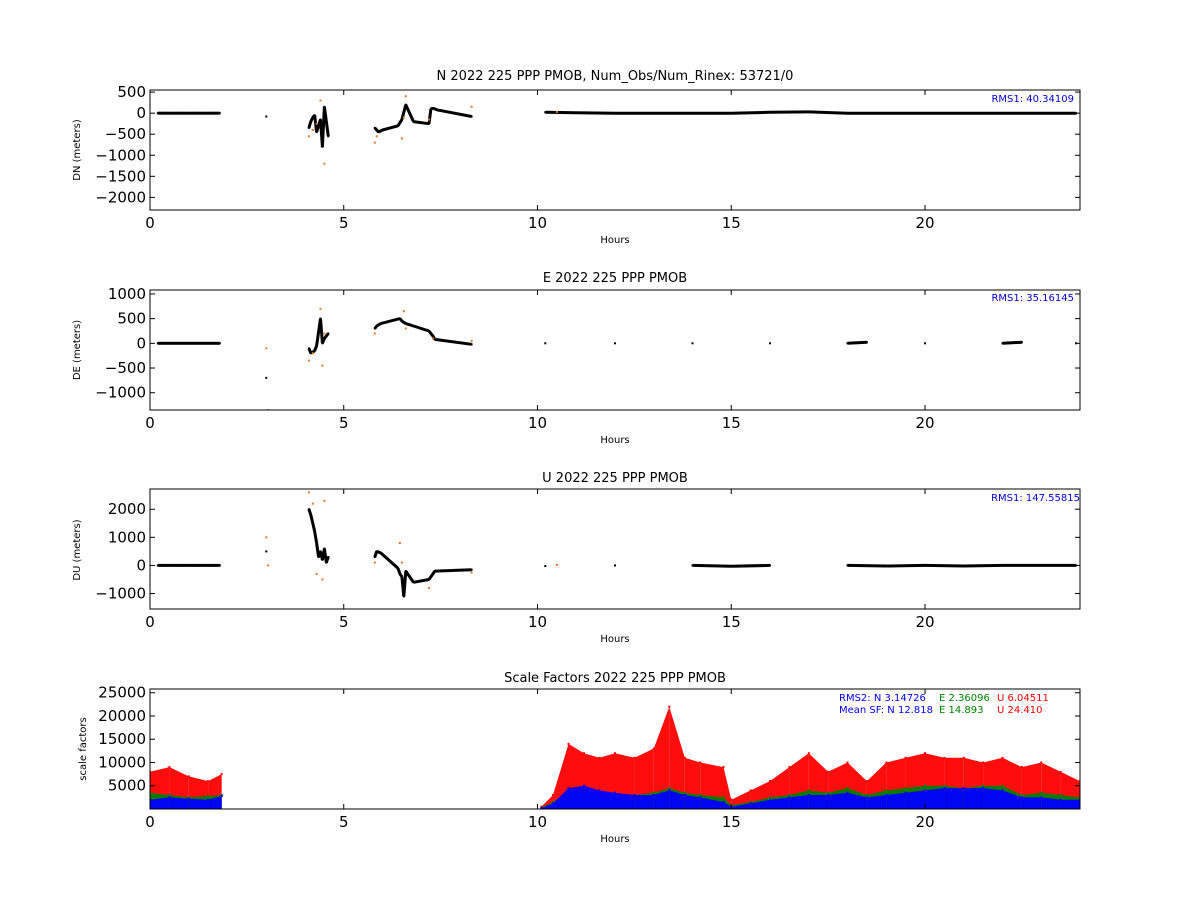  I want to click on series-n, so click(615, 796).